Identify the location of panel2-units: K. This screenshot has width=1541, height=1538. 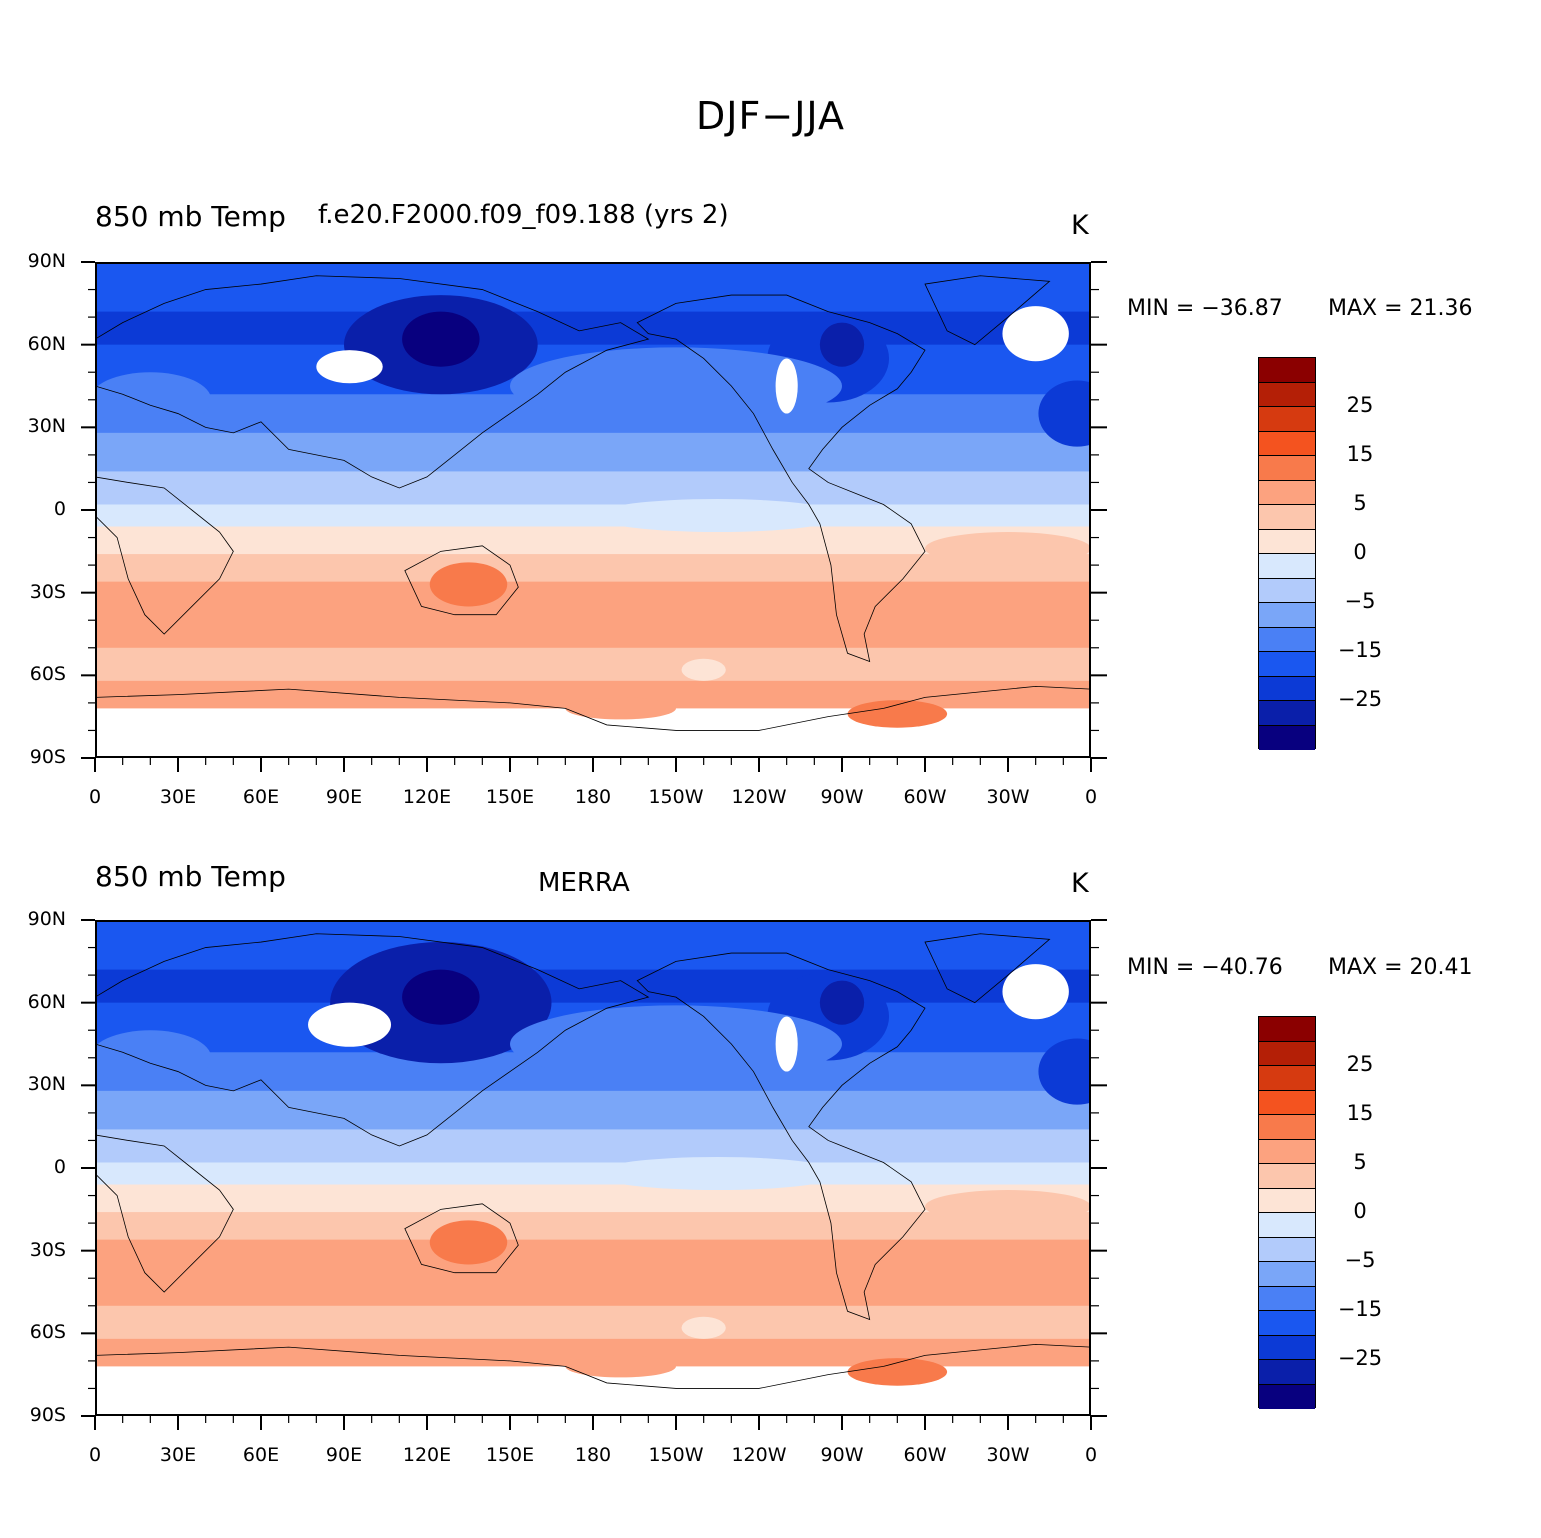
(1080, 883).